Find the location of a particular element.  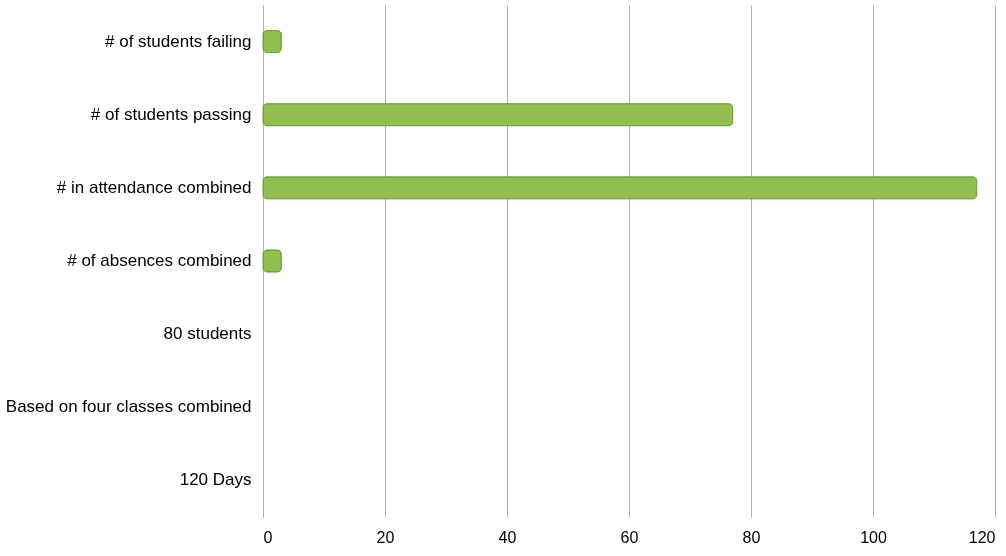

y-tick-label: Based on four classes combined is located at coordinates (128, 407).